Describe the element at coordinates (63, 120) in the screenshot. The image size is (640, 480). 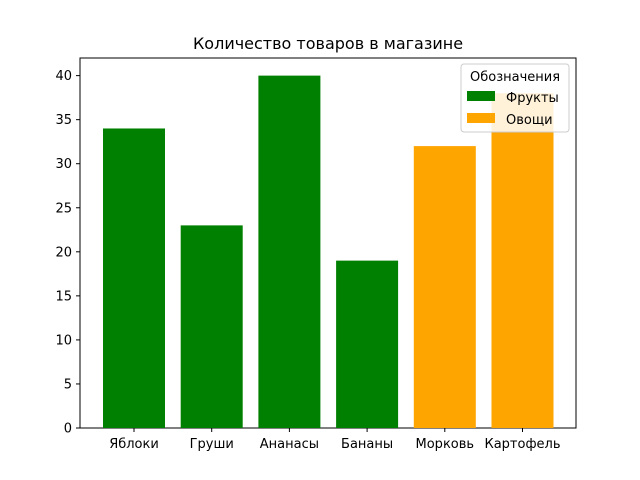
I see `y-tick-label: 35` at that location.